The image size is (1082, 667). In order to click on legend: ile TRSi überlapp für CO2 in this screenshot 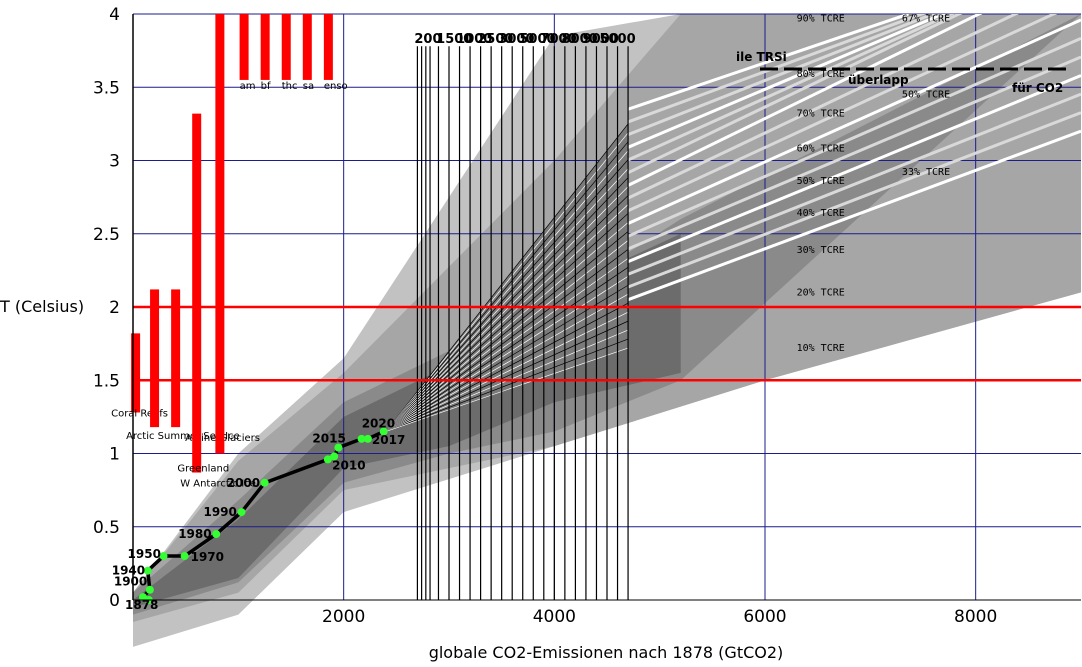, I will do `click(904, 72)`.